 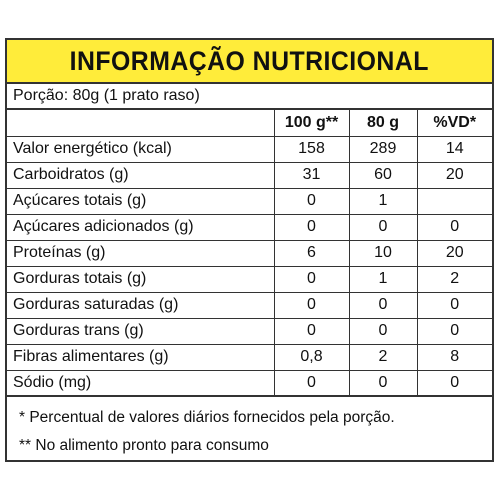 I want to click on portion-size: Porção: 80g (1 prato raso), so click(x=249, y=97).